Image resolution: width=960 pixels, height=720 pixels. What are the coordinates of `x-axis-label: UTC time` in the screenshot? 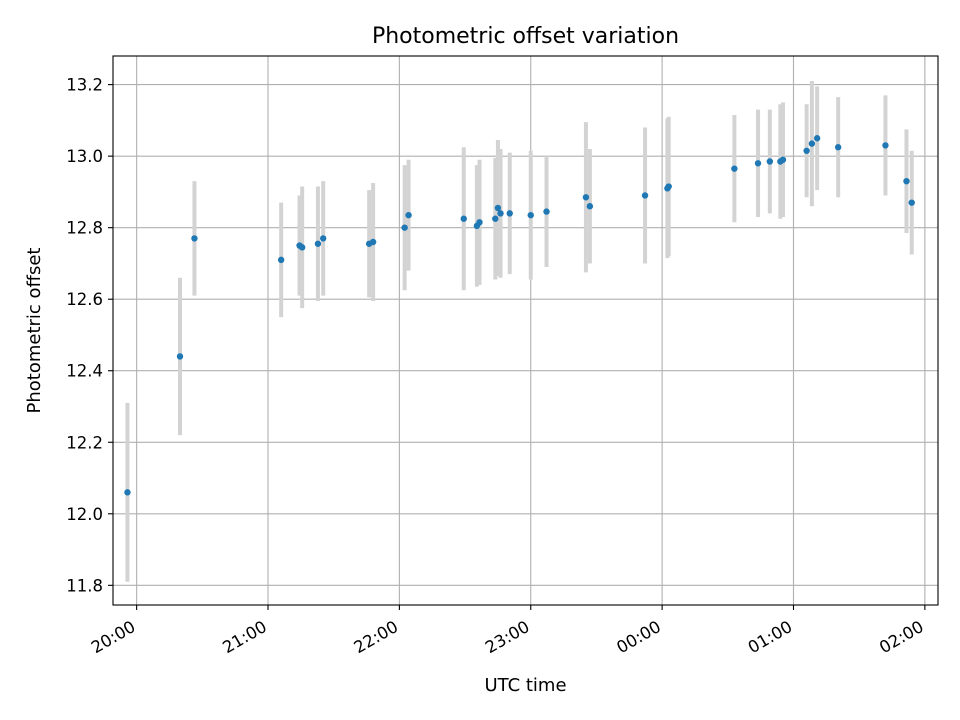 It's located at (525, 685).